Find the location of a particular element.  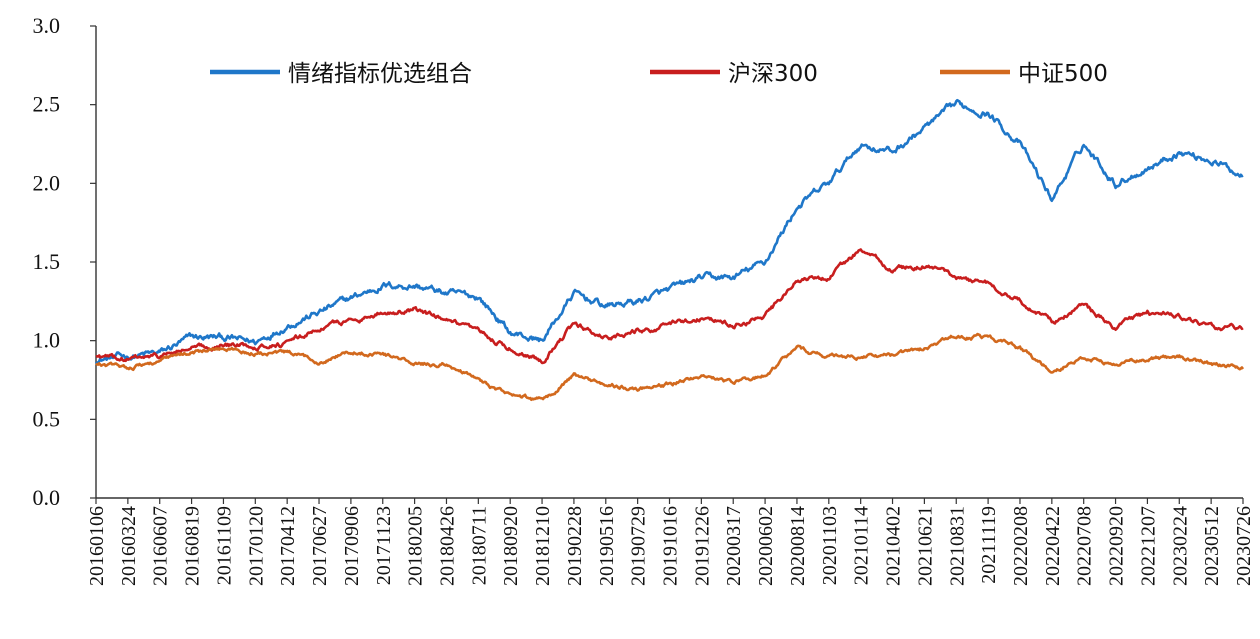

x-tick-label: 20180426 is located at coordinates (447, 546).